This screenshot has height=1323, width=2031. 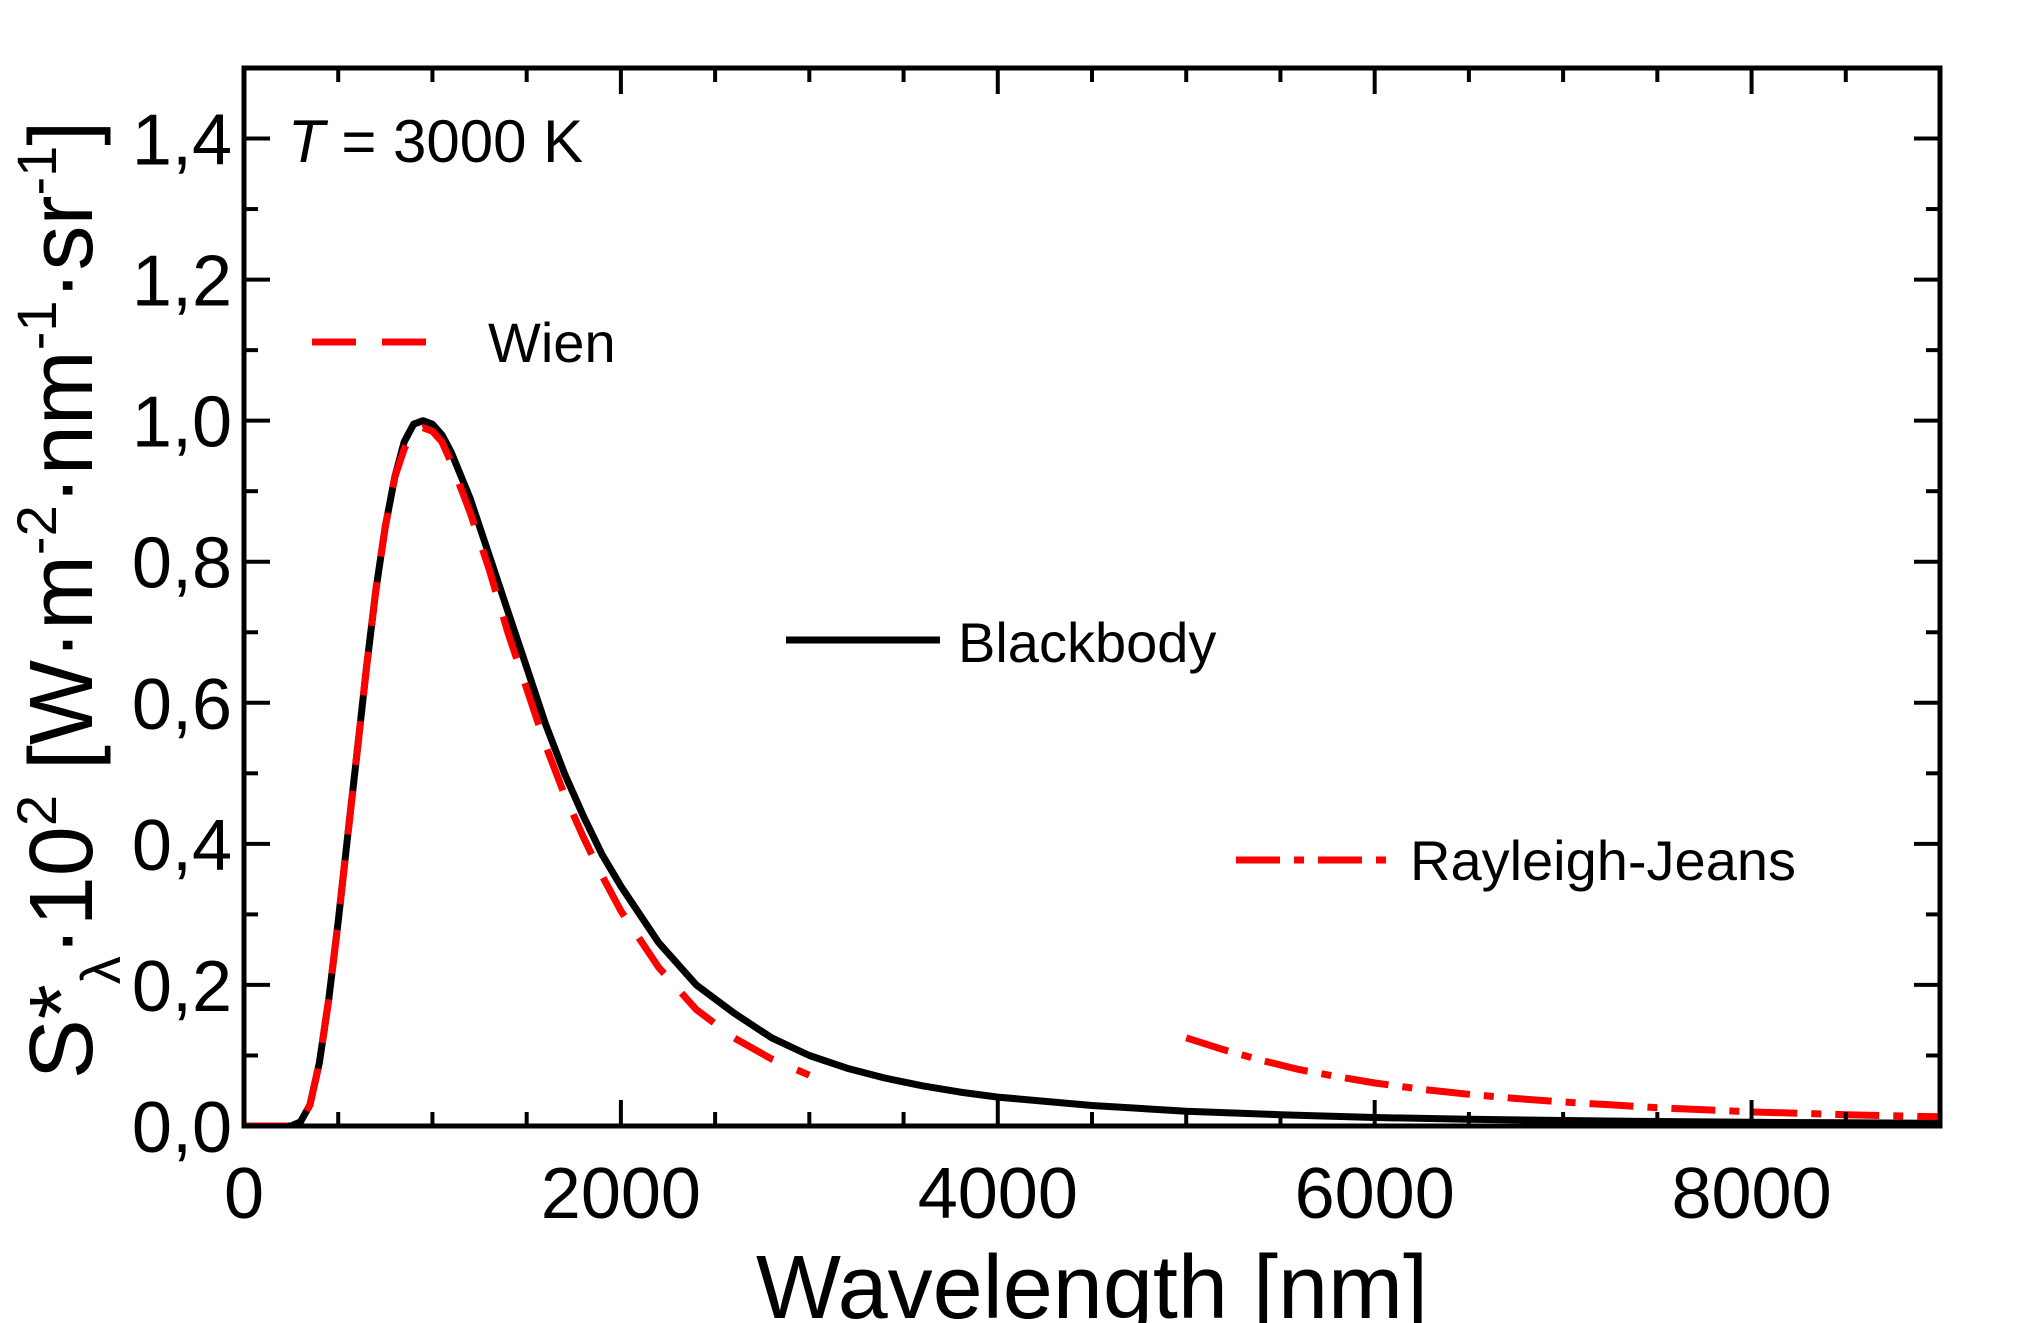 I want to click on x-tick-label: 4000, so click(x=998, y=1194).